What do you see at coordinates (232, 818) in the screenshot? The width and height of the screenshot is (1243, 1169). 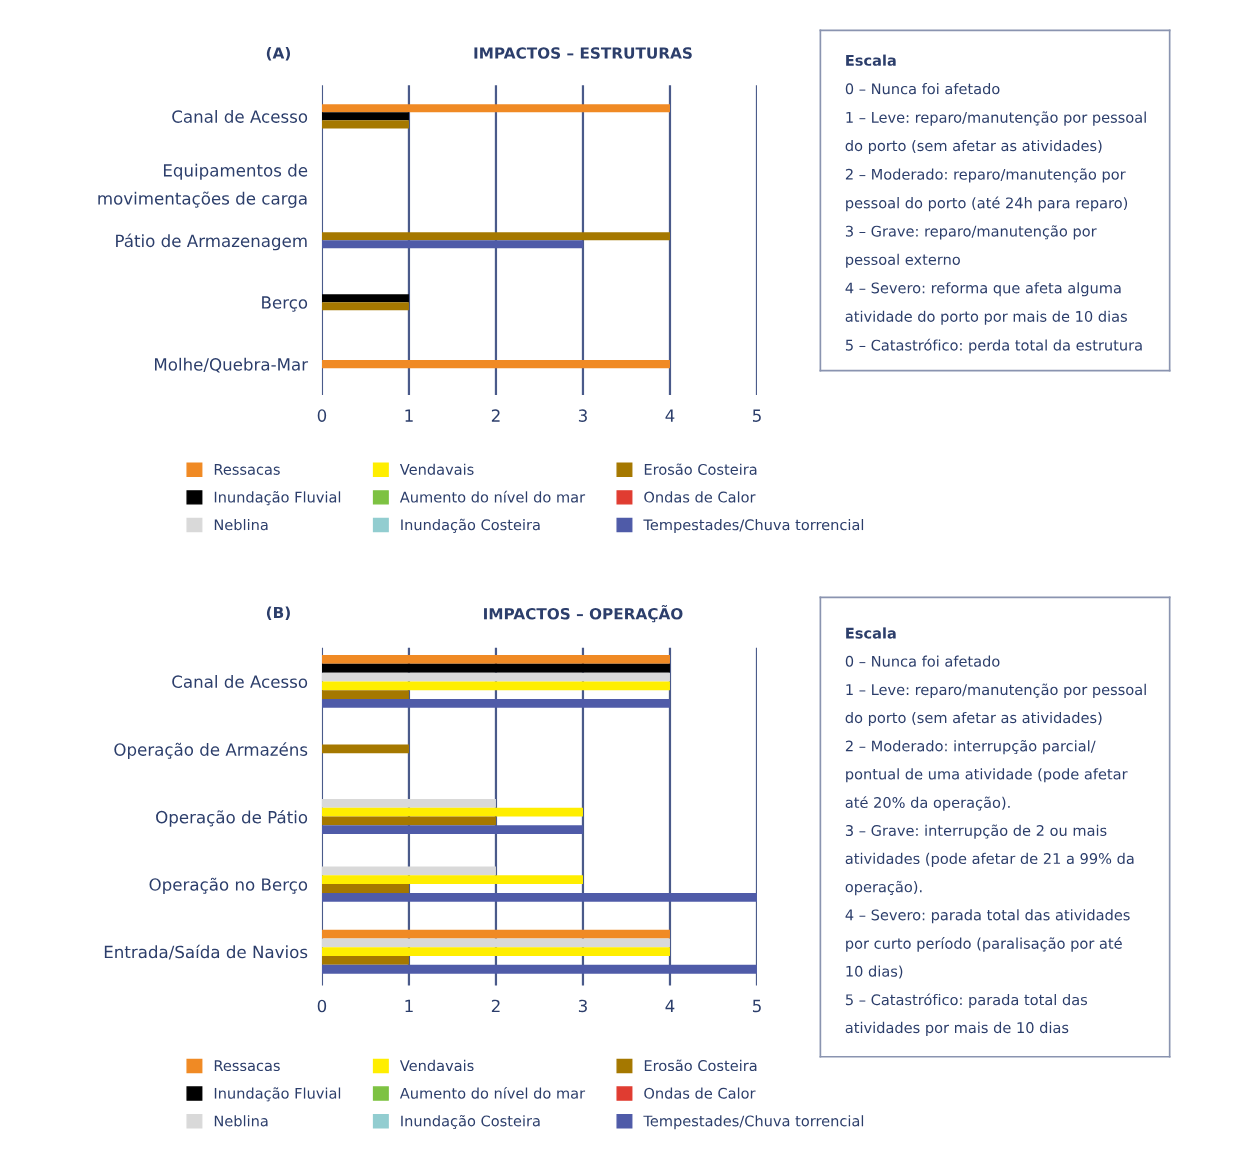 I see `y-tick-label: Operação de Pátio` at bounding box center [232, 818].